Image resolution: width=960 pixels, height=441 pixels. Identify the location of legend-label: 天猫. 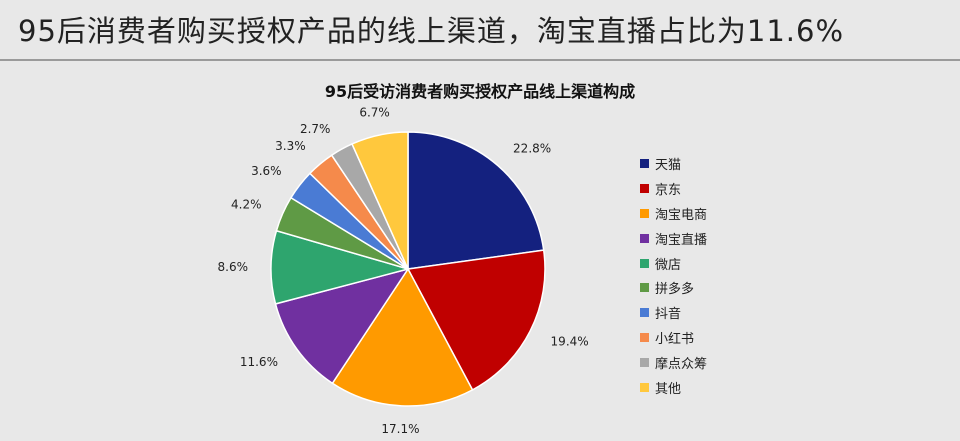
(668, 165).